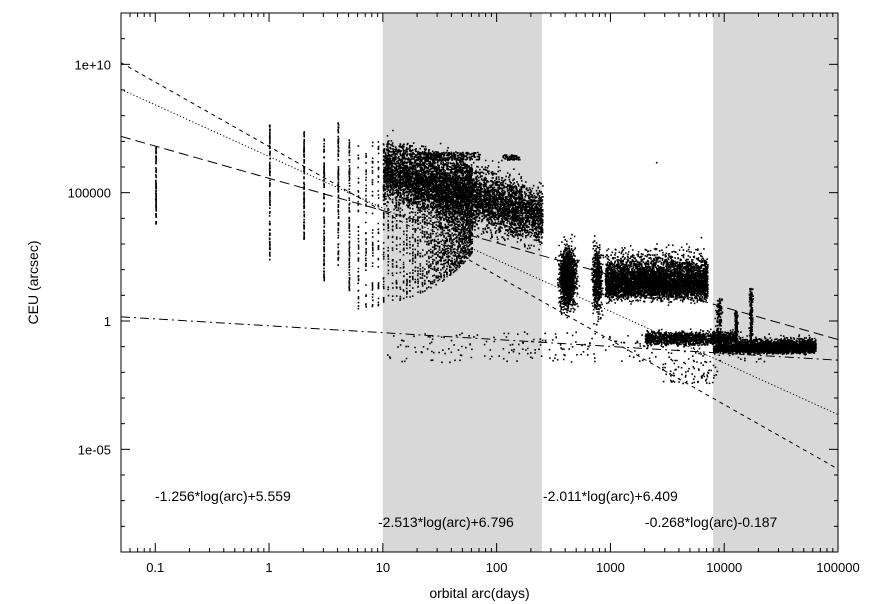 This screenshot has width=872, height=604. What do you see at coordinates (89, 193) in the screenshot?
I see `y-tick-label-2: 100000` at bounding box center [89, 193].